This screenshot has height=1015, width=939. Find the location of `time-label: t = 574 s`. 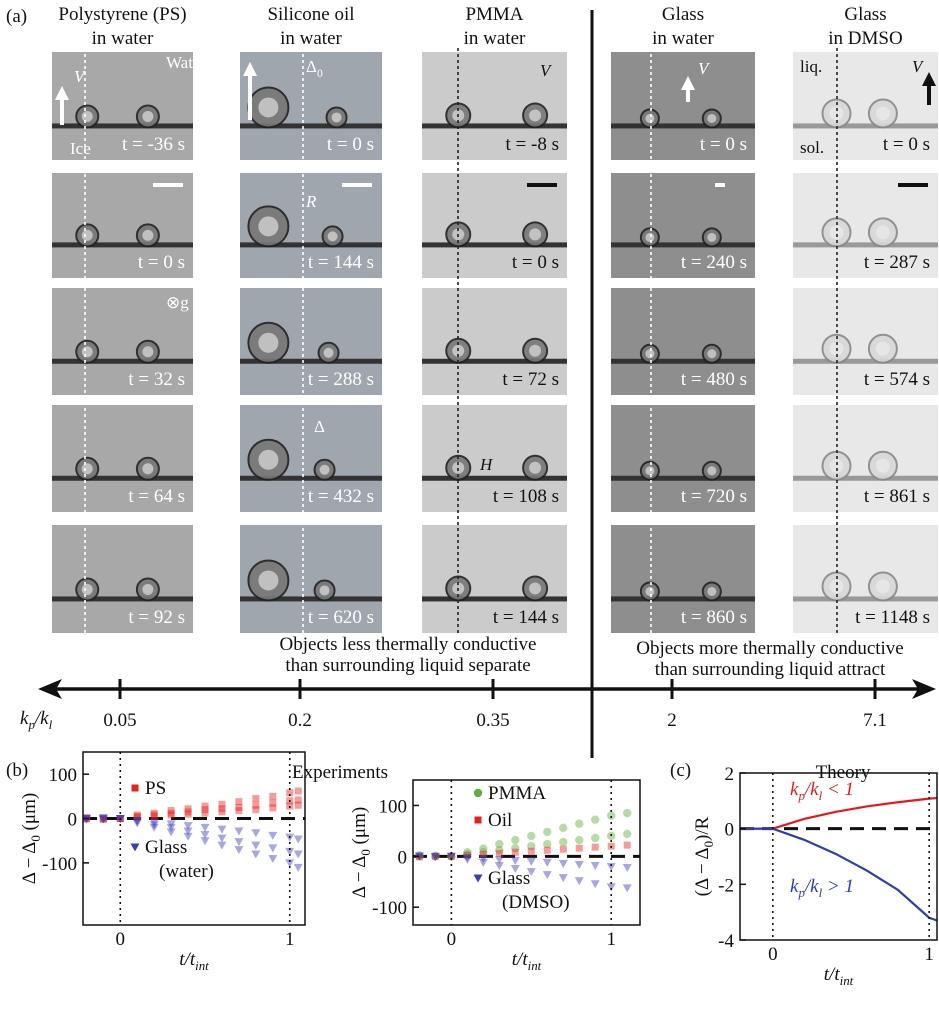

time-label: t = 574 s is located at coordinates (897, 379).